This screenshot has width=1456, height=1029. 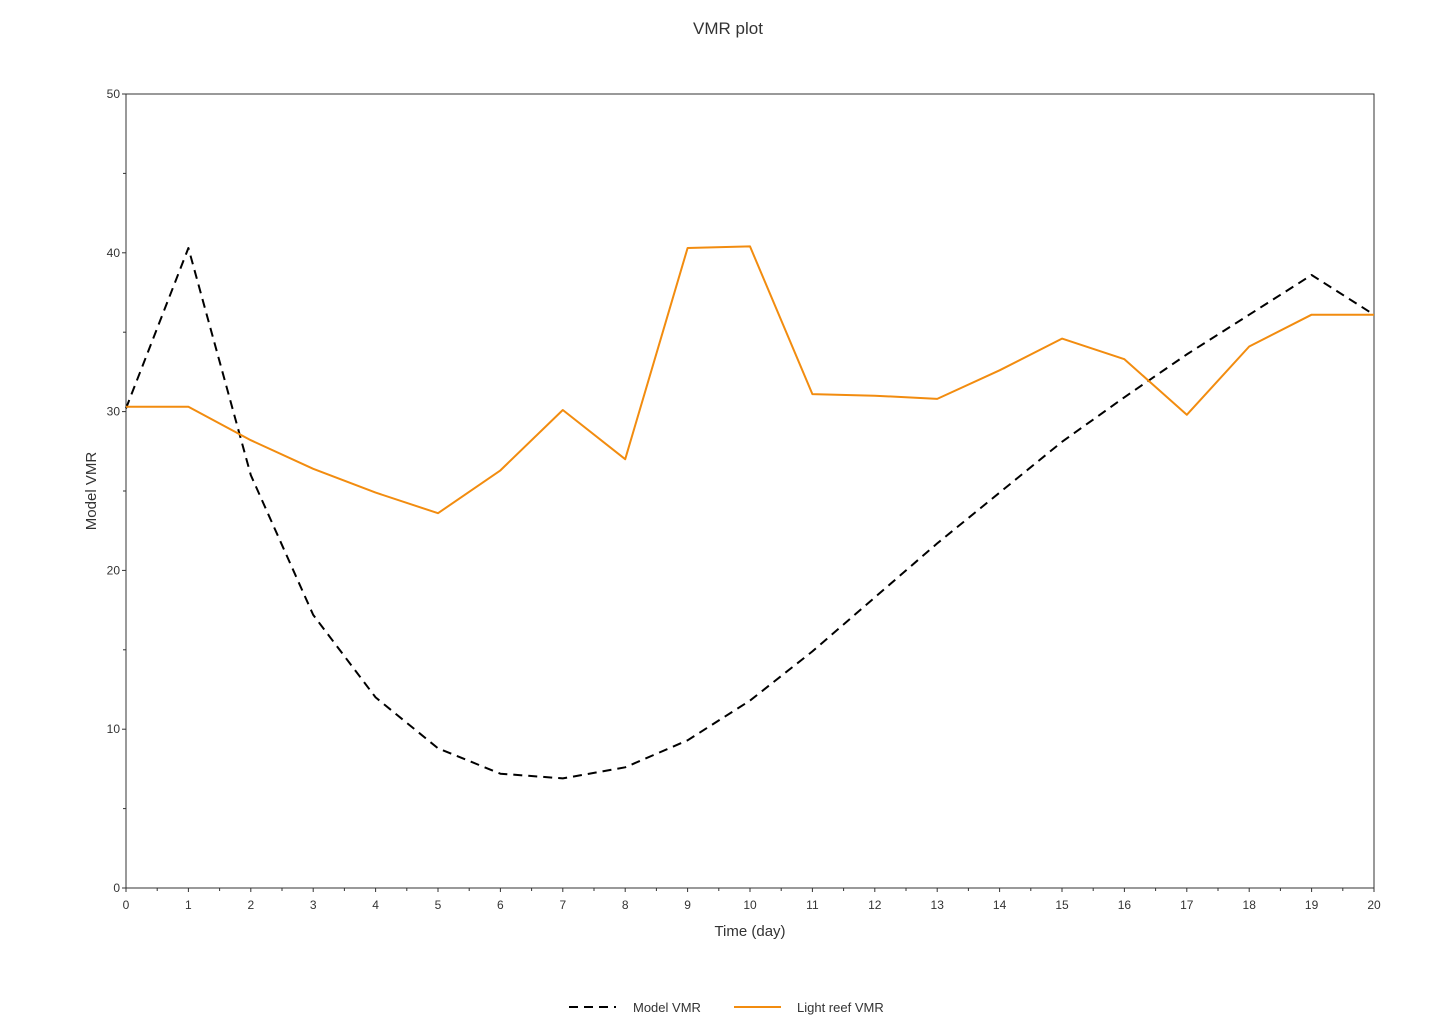 I want to click on y-tick-label: 0, so click(x=116, y=888).